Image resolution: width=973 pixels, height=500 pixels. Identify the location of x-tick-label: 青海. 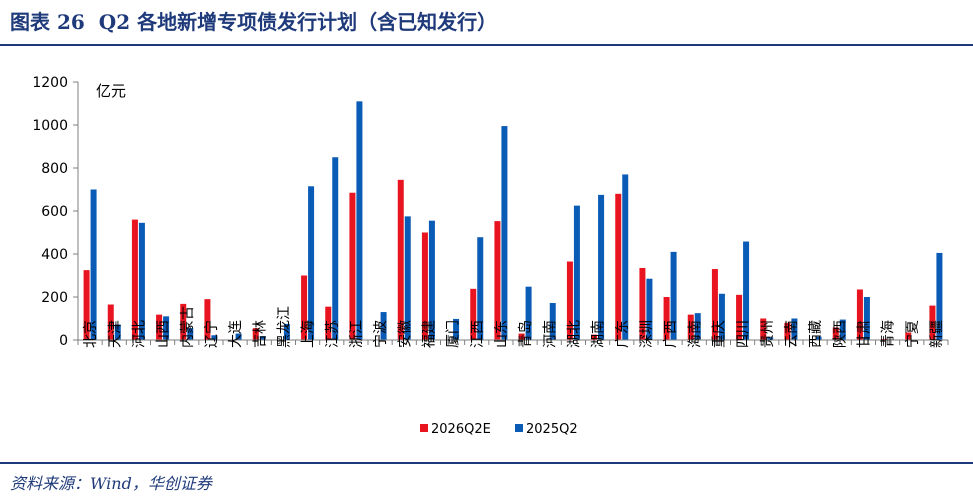
(889, 334).